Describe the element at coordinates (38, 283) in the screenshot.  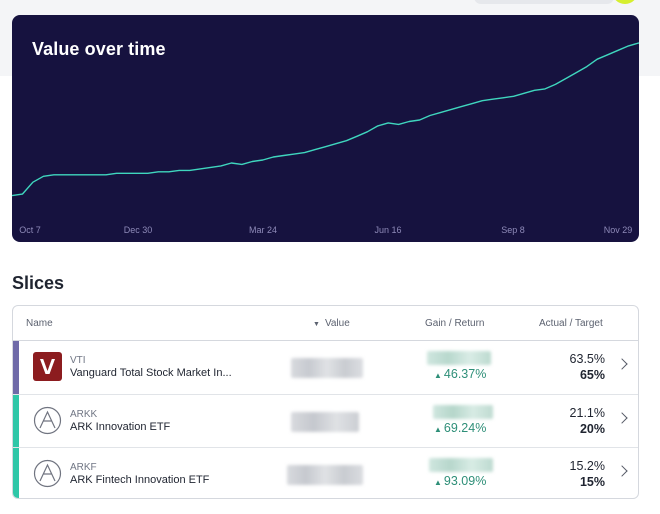
I see `slices-heading: Slices` at that location.